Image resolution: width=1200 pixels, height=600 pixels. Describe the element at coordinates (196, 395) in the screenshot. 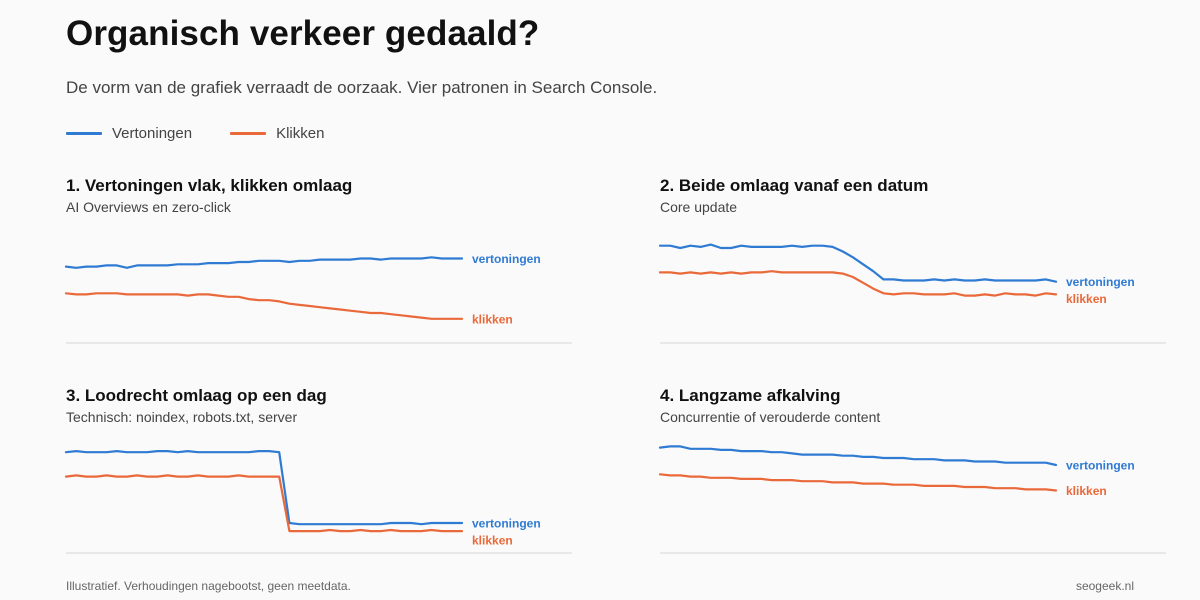

I see `chart-title: 3. Loodrecht omlaag op een dag` at that location.